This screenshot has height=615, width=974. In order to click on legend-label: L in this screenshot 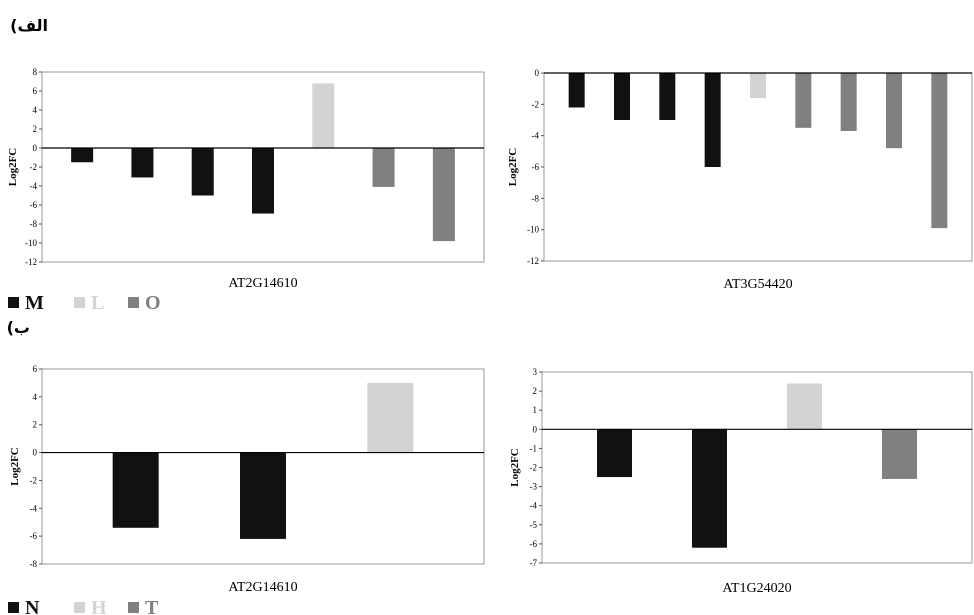, I will do `click(97, 303)`.